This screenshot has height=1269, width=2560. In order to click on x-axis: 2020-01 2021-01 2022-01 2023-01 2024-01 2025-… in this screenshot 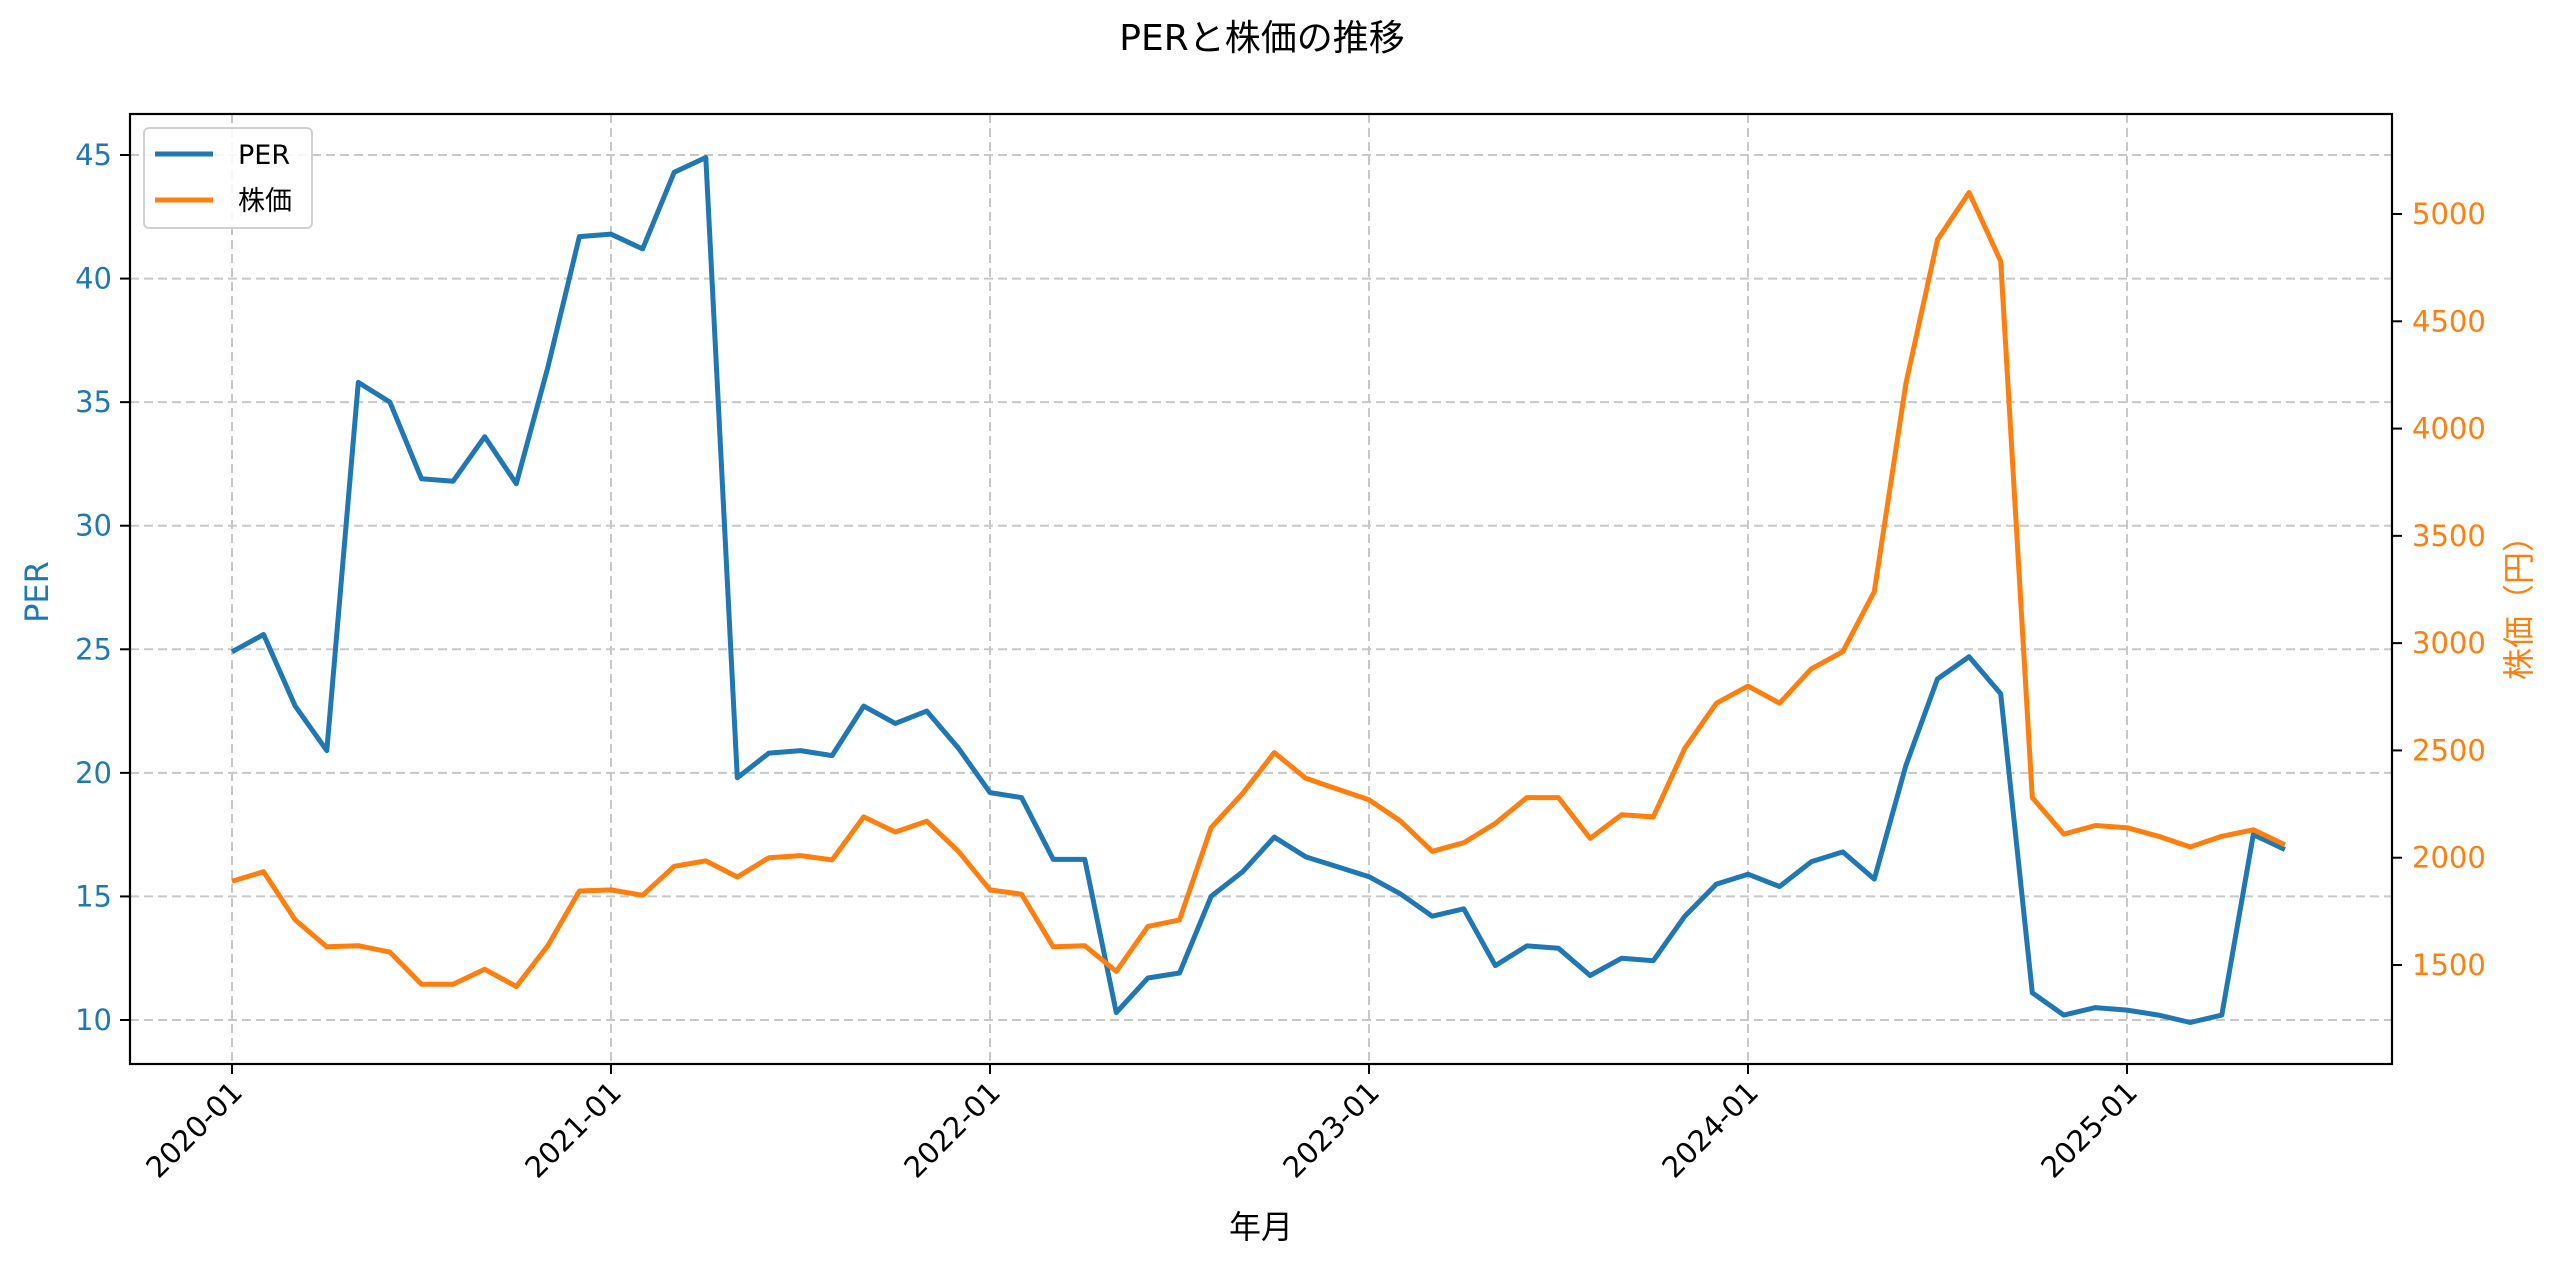, I will do `click(1141, 1124)`.